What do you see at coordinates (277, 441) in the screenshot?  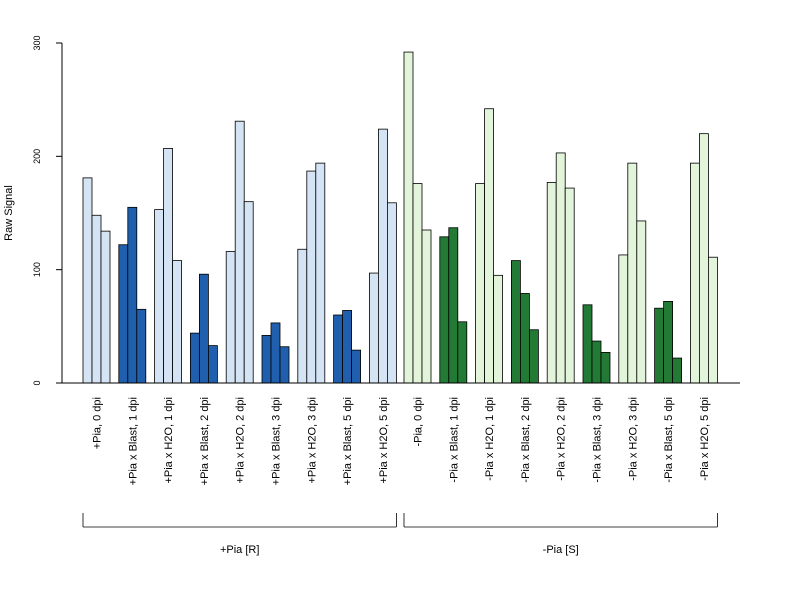 I see `x-tick-label: +Pia x Blast, 3 dpi` at bounding box center [277, 441].